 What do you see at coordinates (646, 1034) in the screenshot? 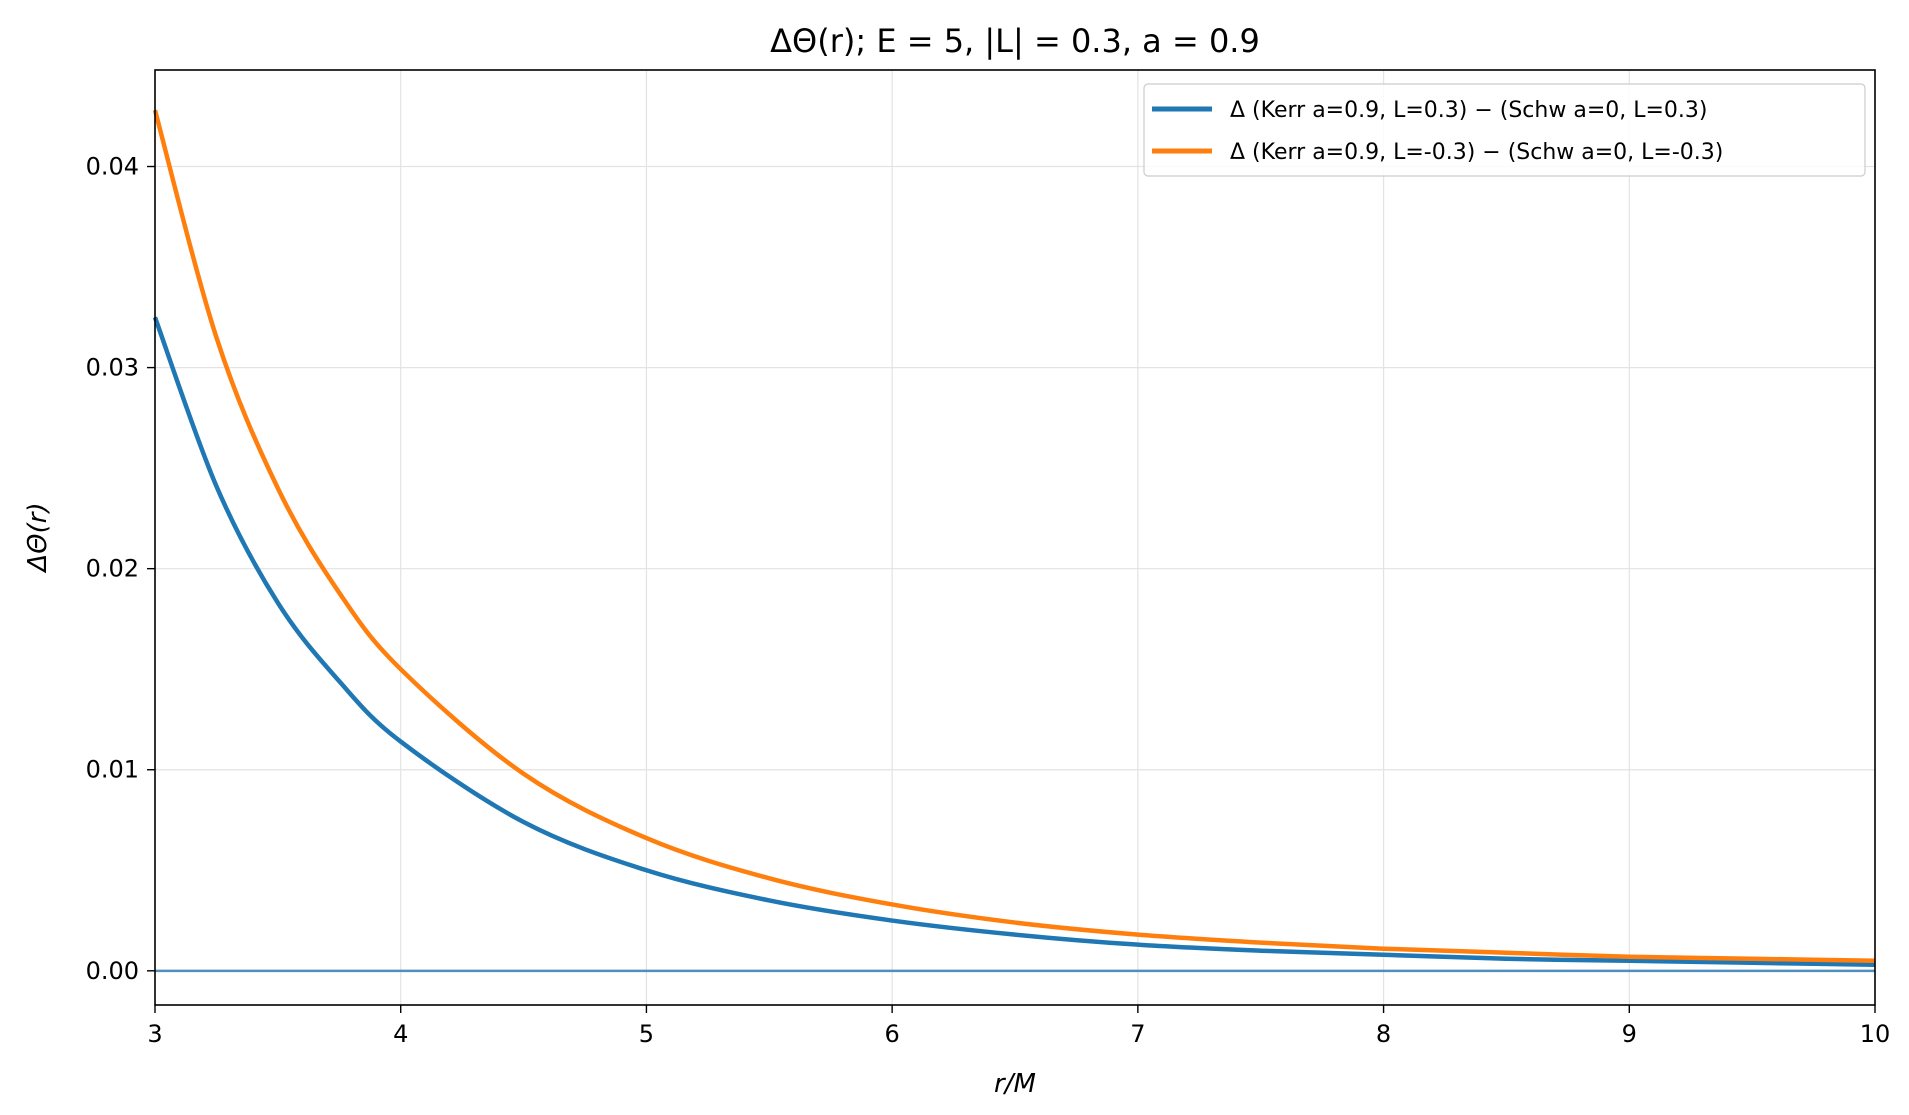
I see `x-tick-label: 5` at bounding box center [646, 1034].